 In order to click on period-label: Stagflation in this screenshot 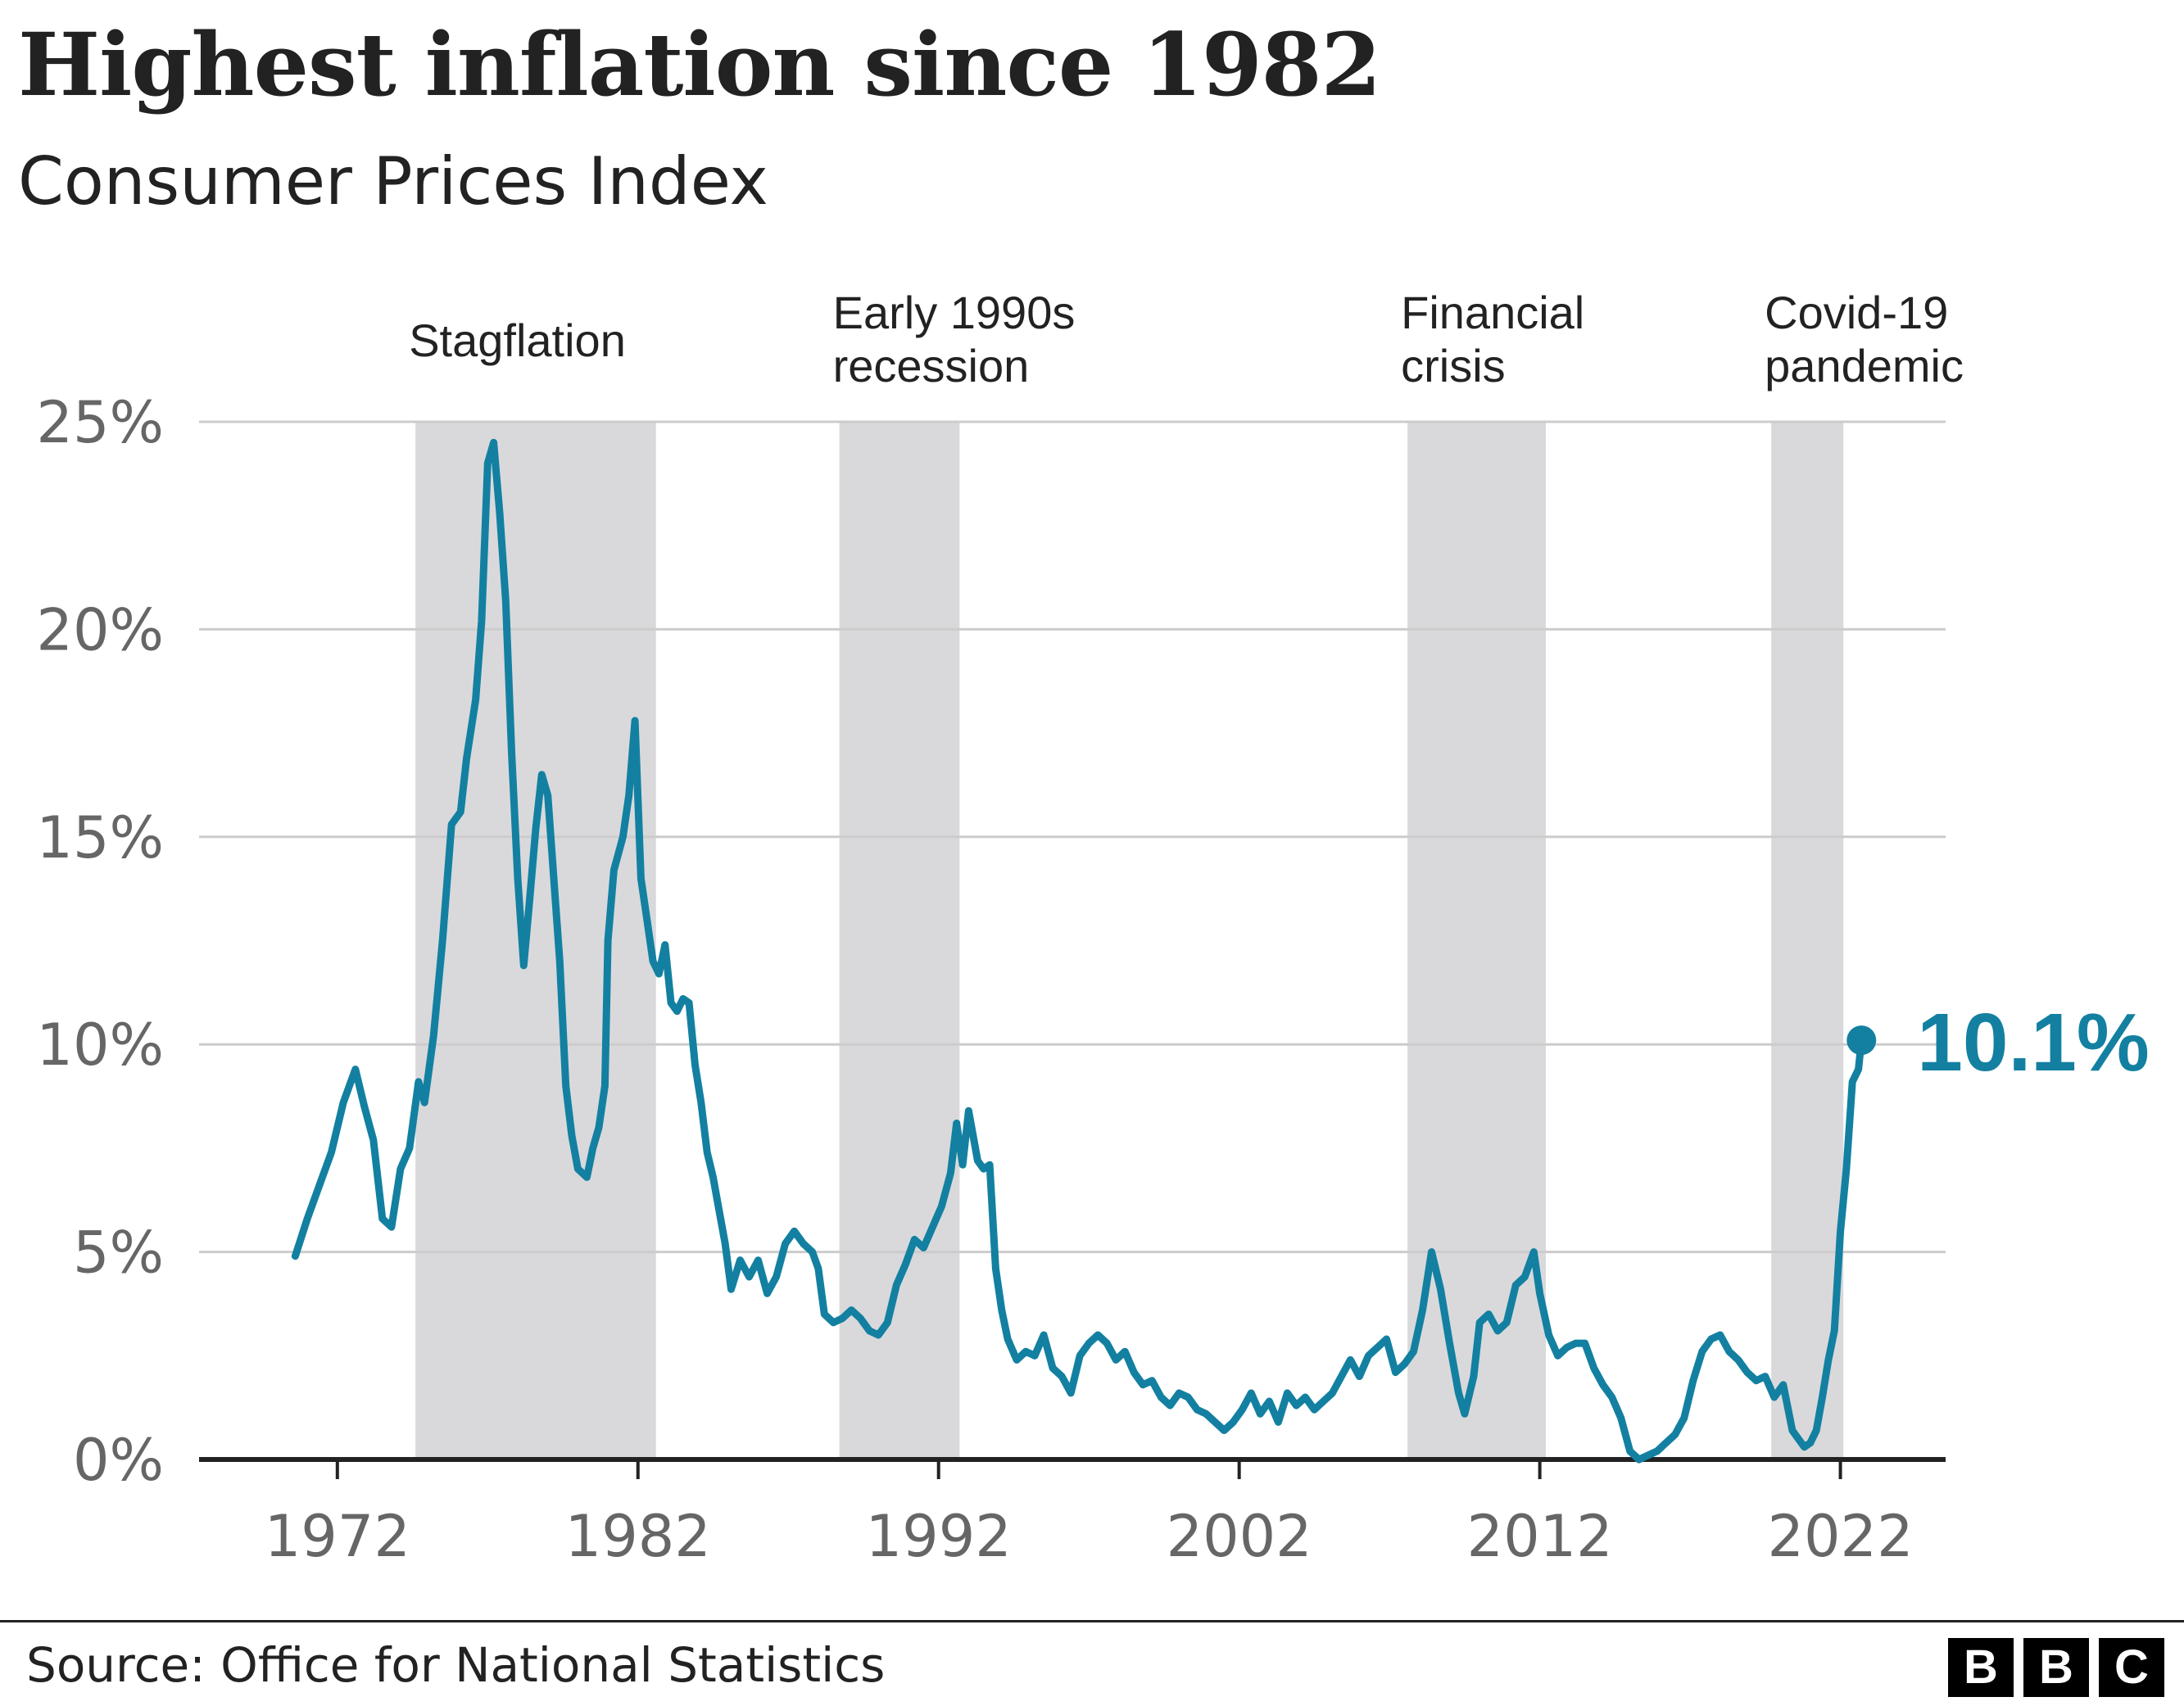, I will do `click(517, 340)`.